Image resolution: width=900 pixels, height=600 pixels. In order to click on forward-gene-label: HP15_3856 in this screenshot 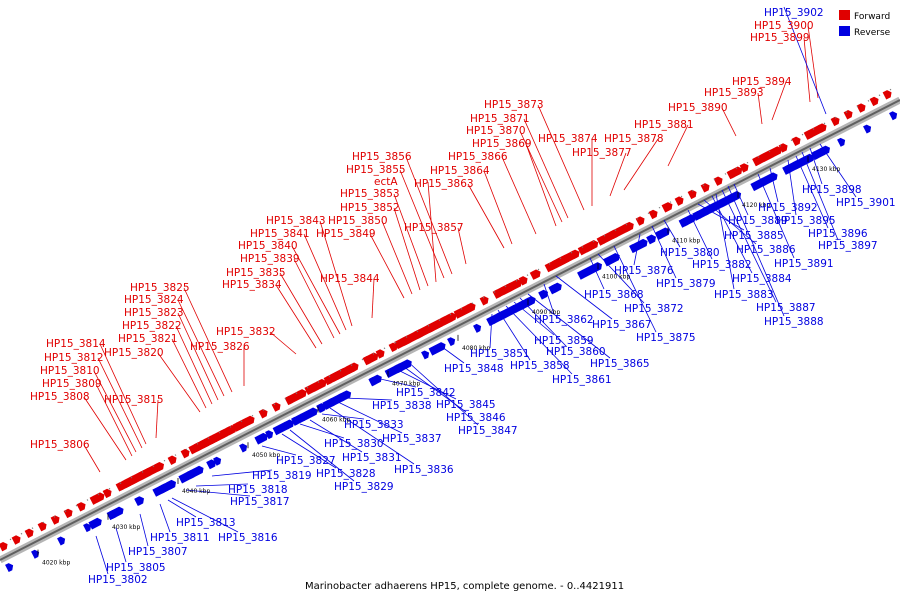, I will do `click(382, 157)`.